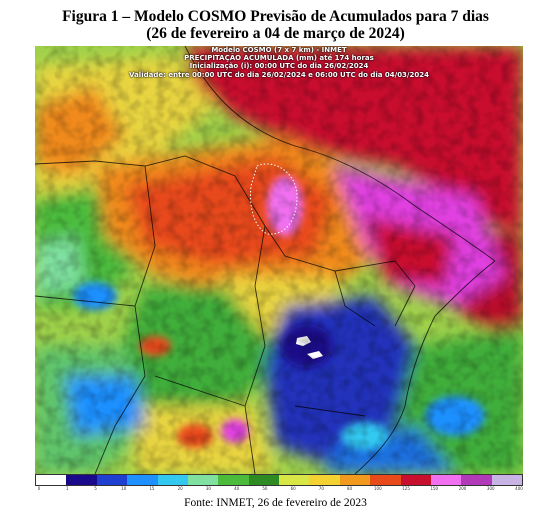 The width and height of the screenshot is (551, 513). What do you see at coordinates (293, 488) in the screenshot?
I see `scale-tick-label: 60` at bounding box center [293, 488].